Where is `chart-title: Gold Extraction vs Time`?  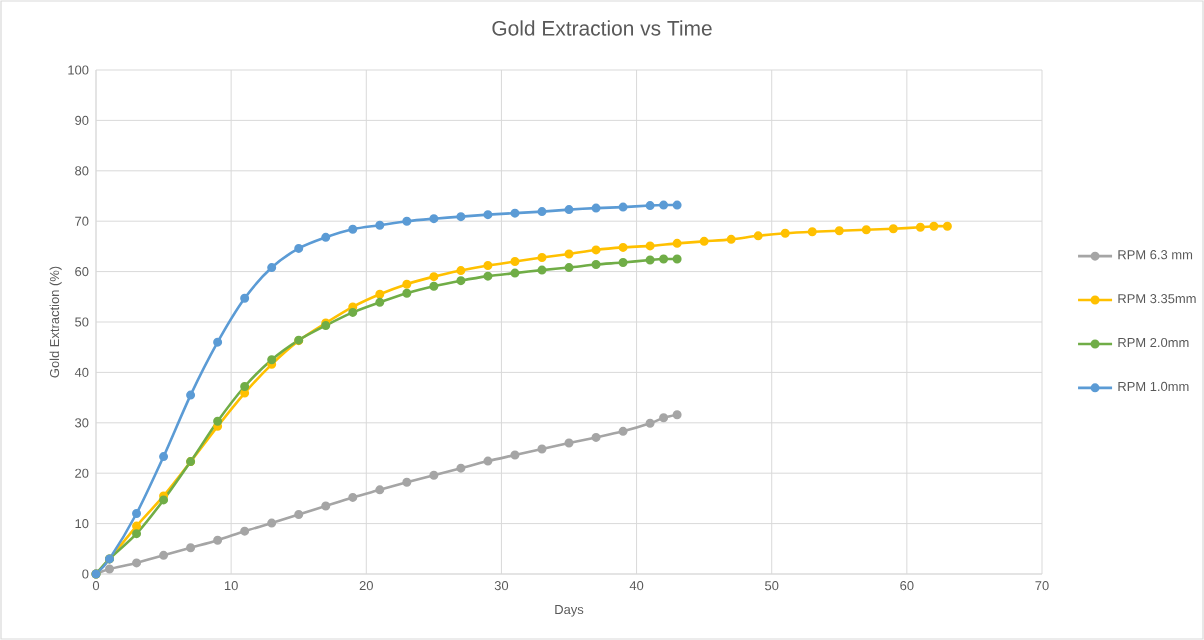 chart-title: Gold Extraction vs Time is located at coordinates (602, 28).